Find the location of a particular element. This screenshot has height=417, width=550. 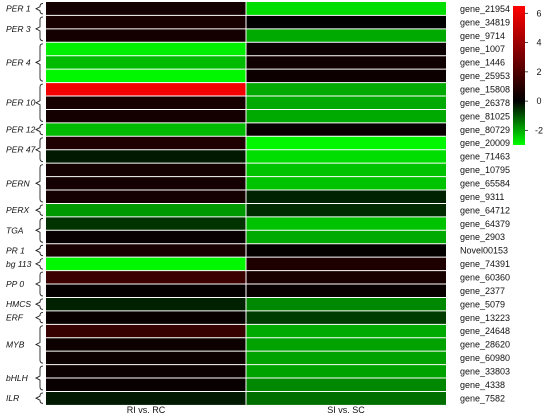

gene-label: gene_28620 is located at coordinates (485, 345).